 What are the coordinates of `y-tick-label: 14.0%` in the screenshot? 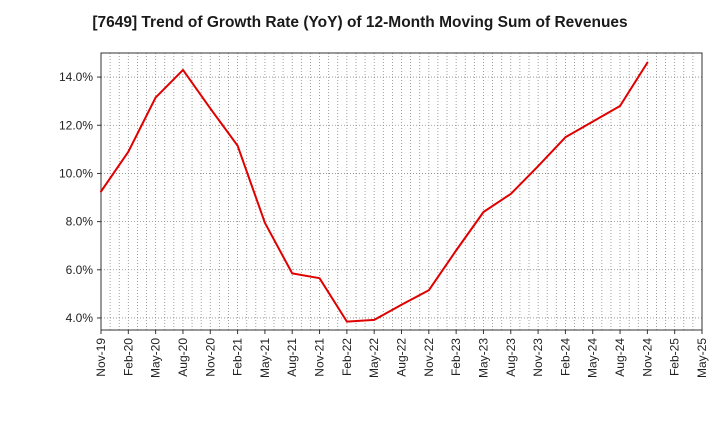 It's located at (76, 77).